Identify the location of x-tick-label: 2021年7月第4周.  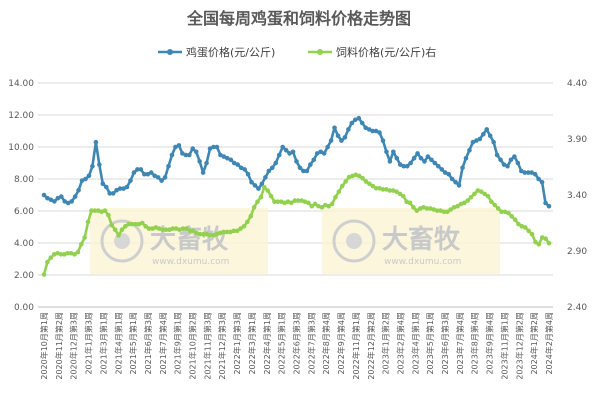
(163, 343).